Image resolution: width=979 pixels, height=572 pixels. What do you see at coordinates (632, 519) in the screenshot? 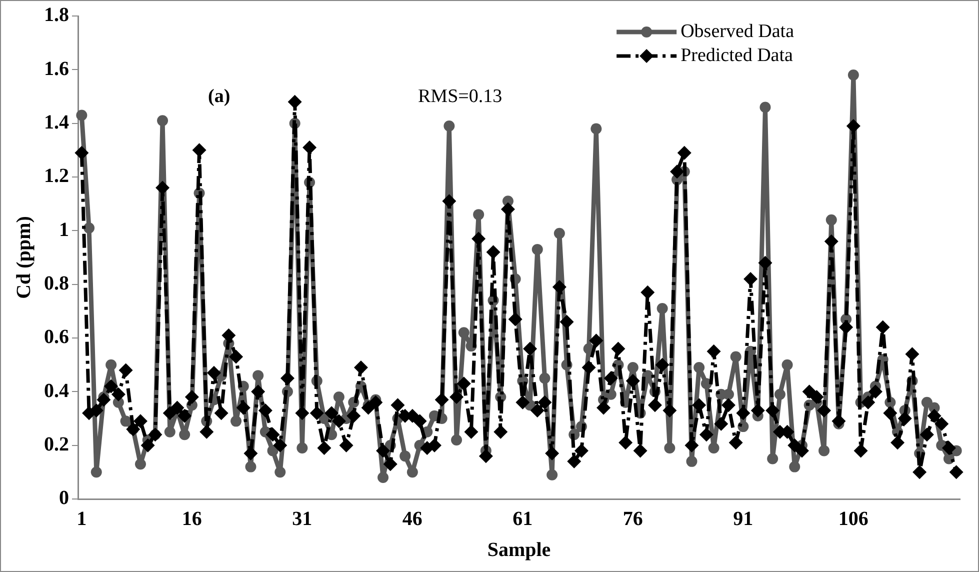
I see `x-tick-label: 76` at bounding box center [632, 519].